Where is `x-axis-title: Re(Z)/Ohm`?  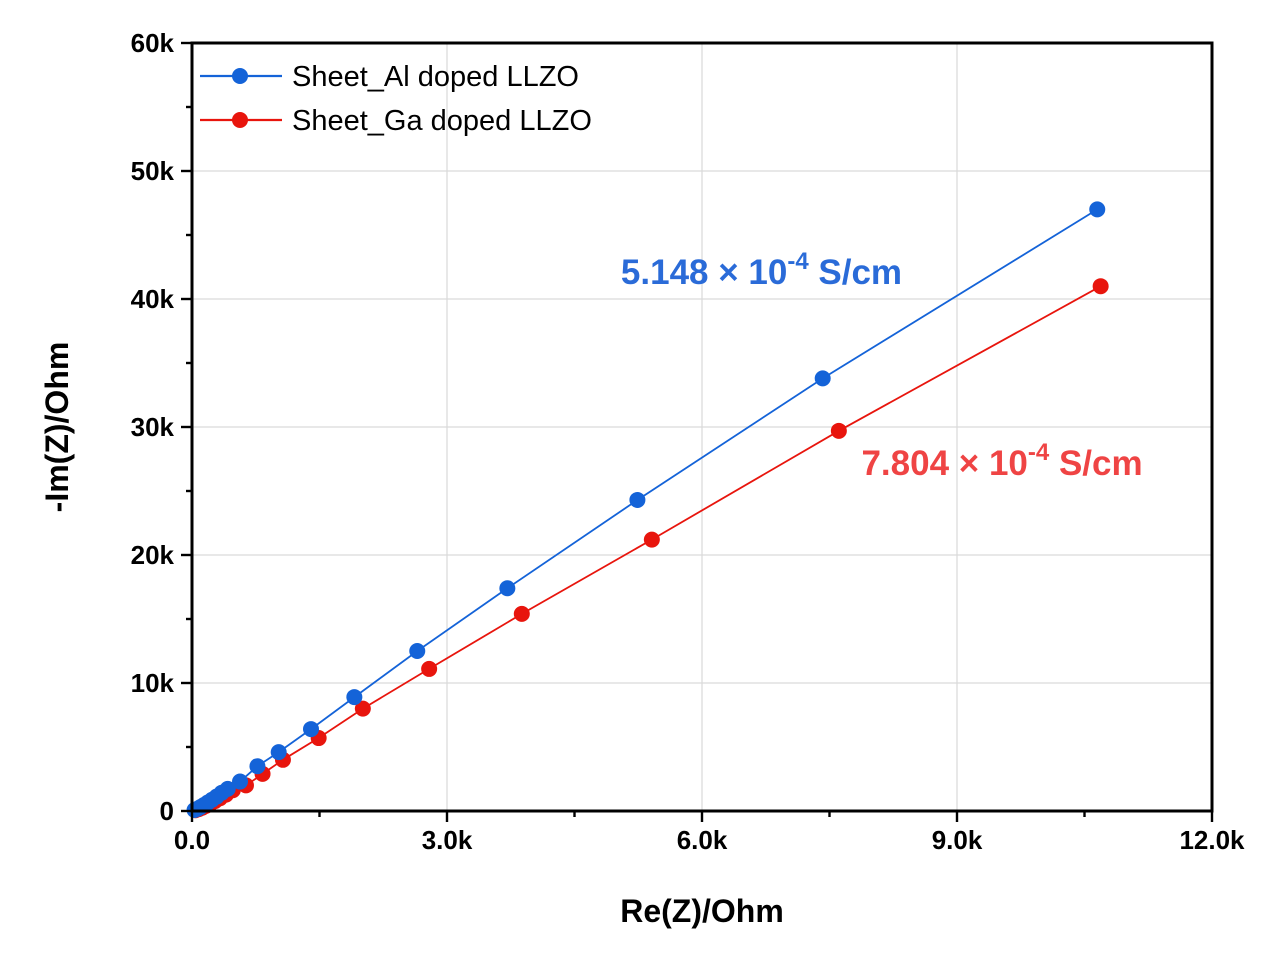 x-axis-title: Re(Z)/Ohm is located at coordinates (702, 911).